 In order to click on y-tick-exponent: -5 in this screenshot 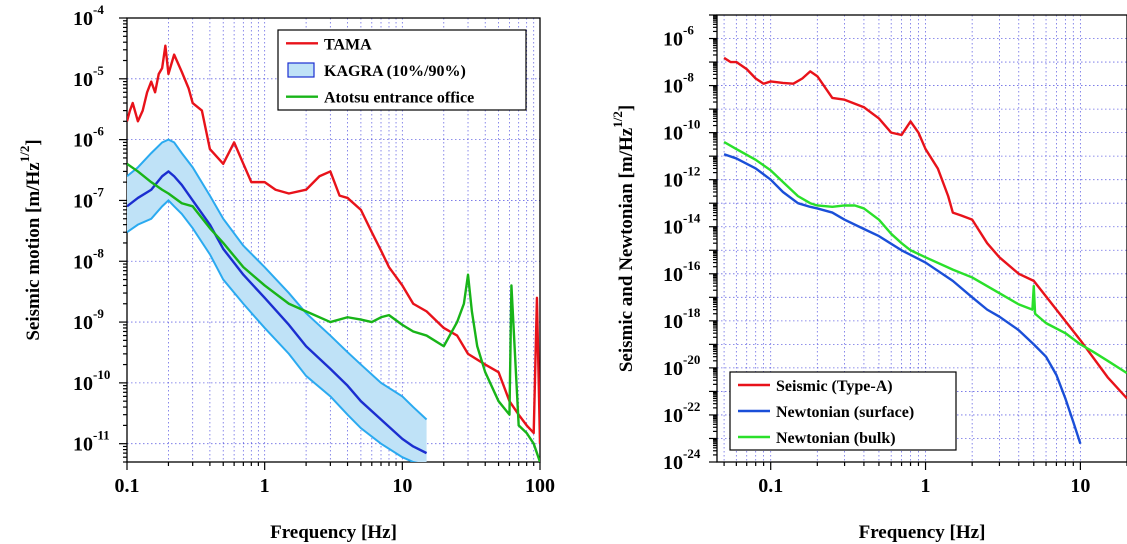, I will do `click(98, 70)`.